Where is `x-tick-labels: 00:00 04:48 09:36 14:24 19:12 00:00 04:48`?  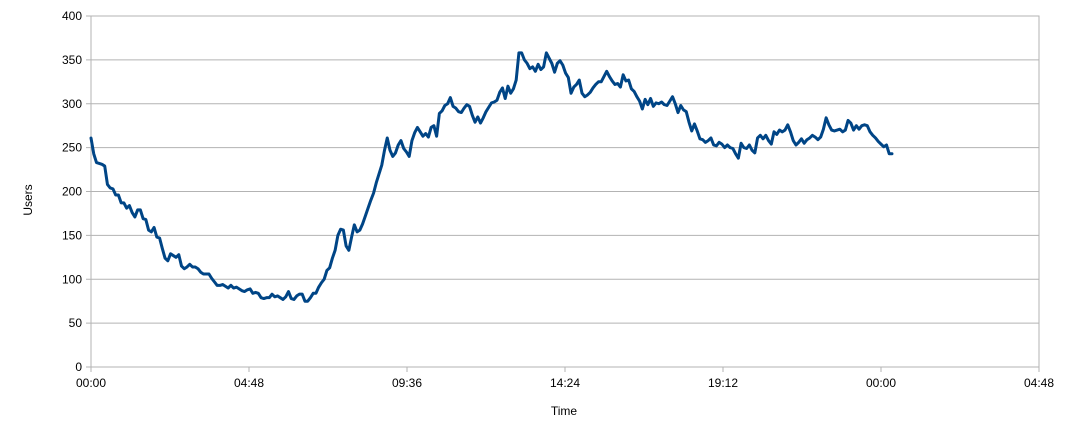
x-tick-labels: 00:00 04:48 09:36 14:24 19:12 00:00 04:48 is located at coordinates (565, 383).